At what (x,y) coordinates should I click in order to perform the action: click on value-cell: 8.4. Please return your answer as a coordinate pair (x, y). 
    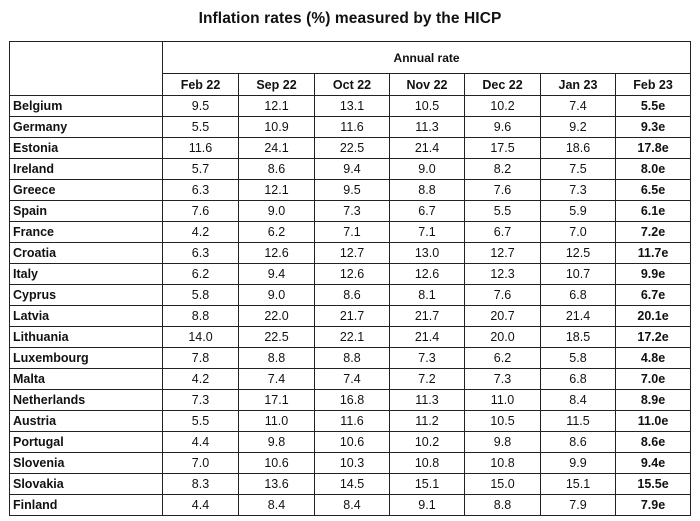
    Looking at the image, I should click on (352, 505).